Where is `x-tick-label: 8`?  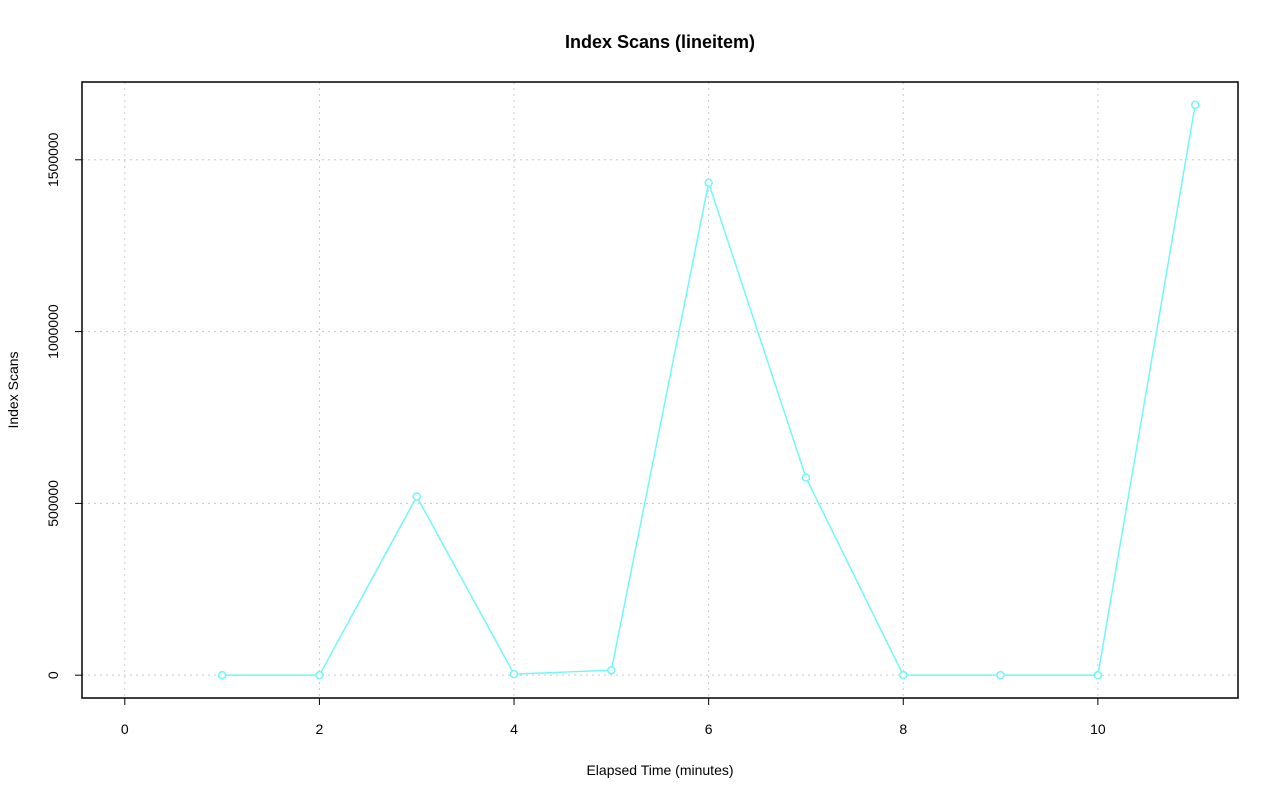
x-tick-label: 8 is located at coordinates (903, 729).